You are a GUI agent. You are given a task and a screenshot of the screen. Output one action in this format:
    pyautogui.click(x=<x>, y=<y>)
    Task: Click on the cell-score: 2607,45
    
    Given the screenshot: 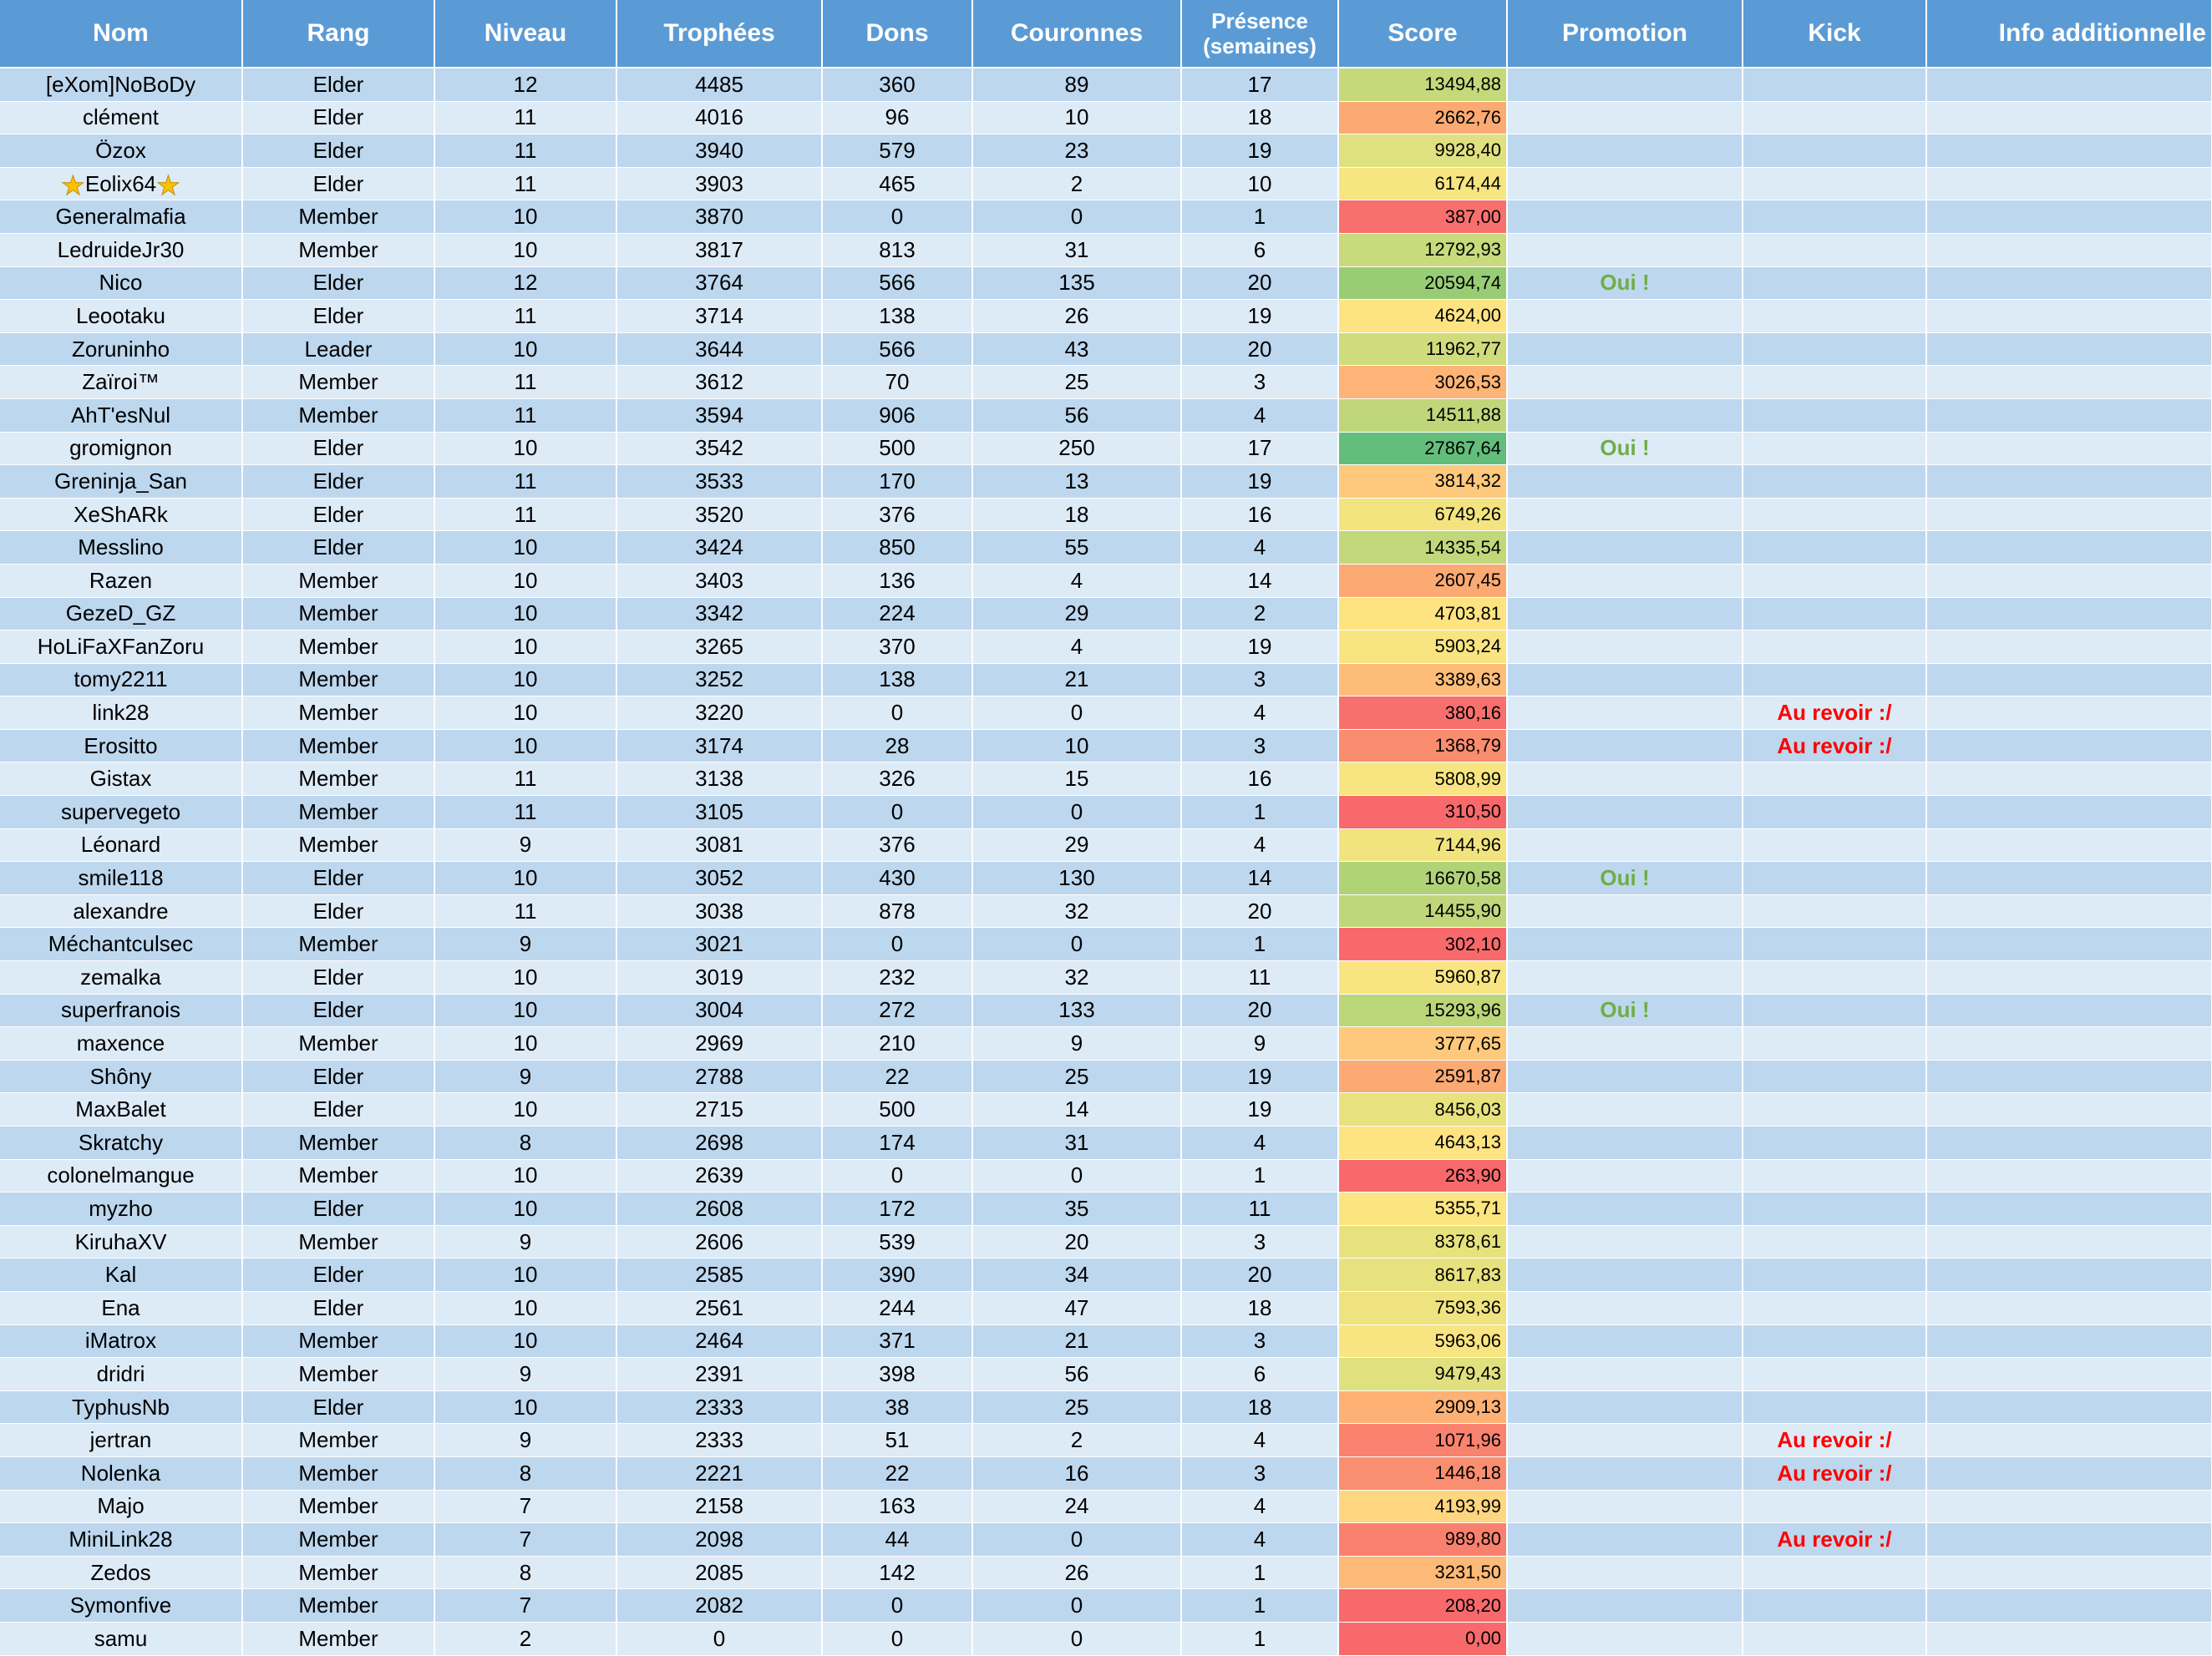 What is the action you would take?
    pyautogui.click(x=1423, y=581)
    